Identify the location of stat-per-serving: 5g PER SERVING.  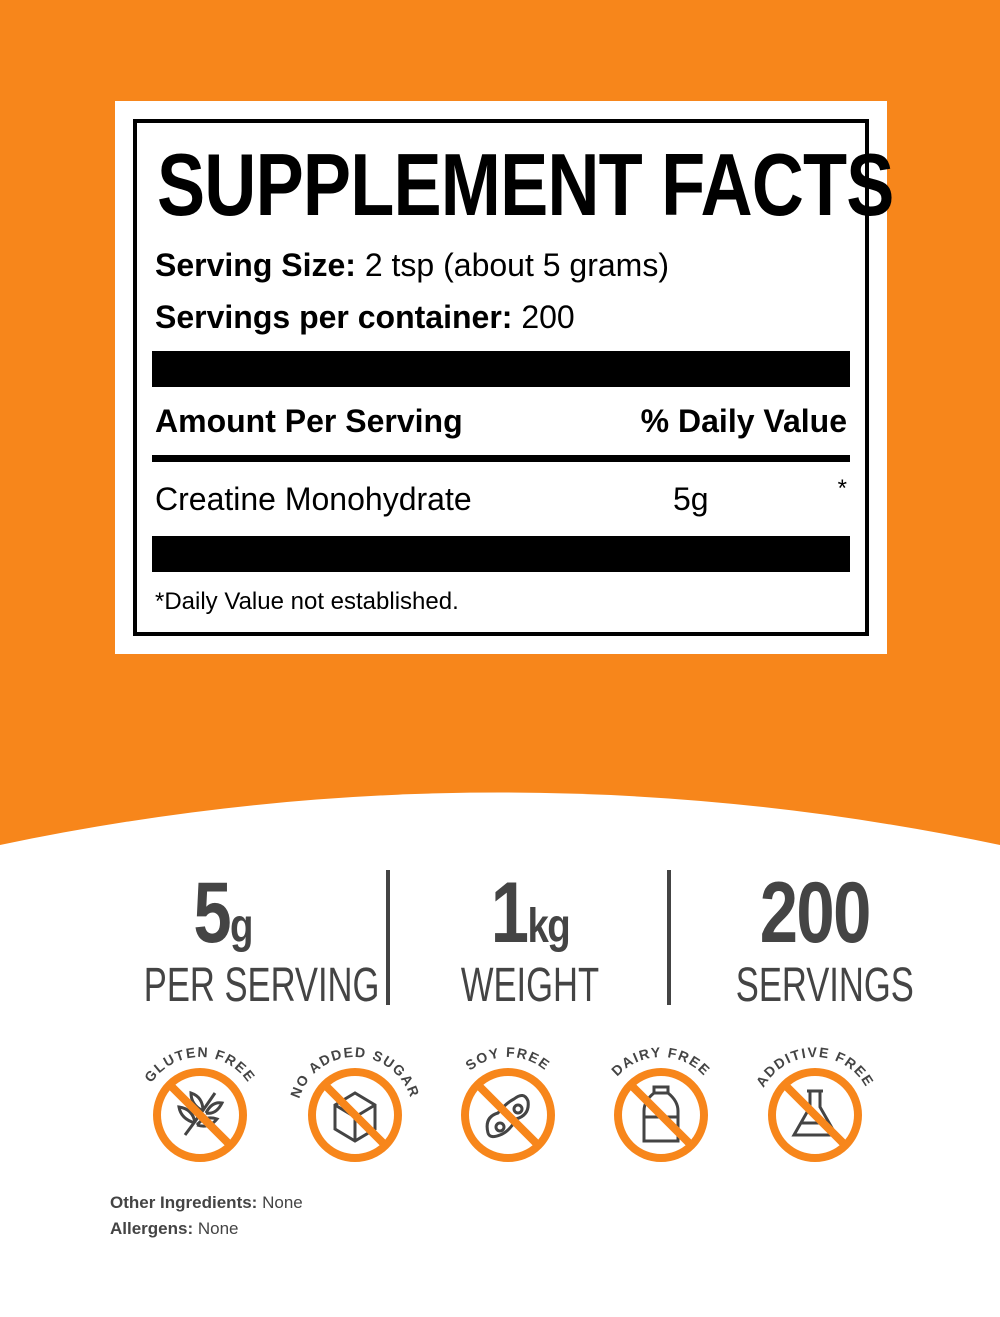
(261, 938).